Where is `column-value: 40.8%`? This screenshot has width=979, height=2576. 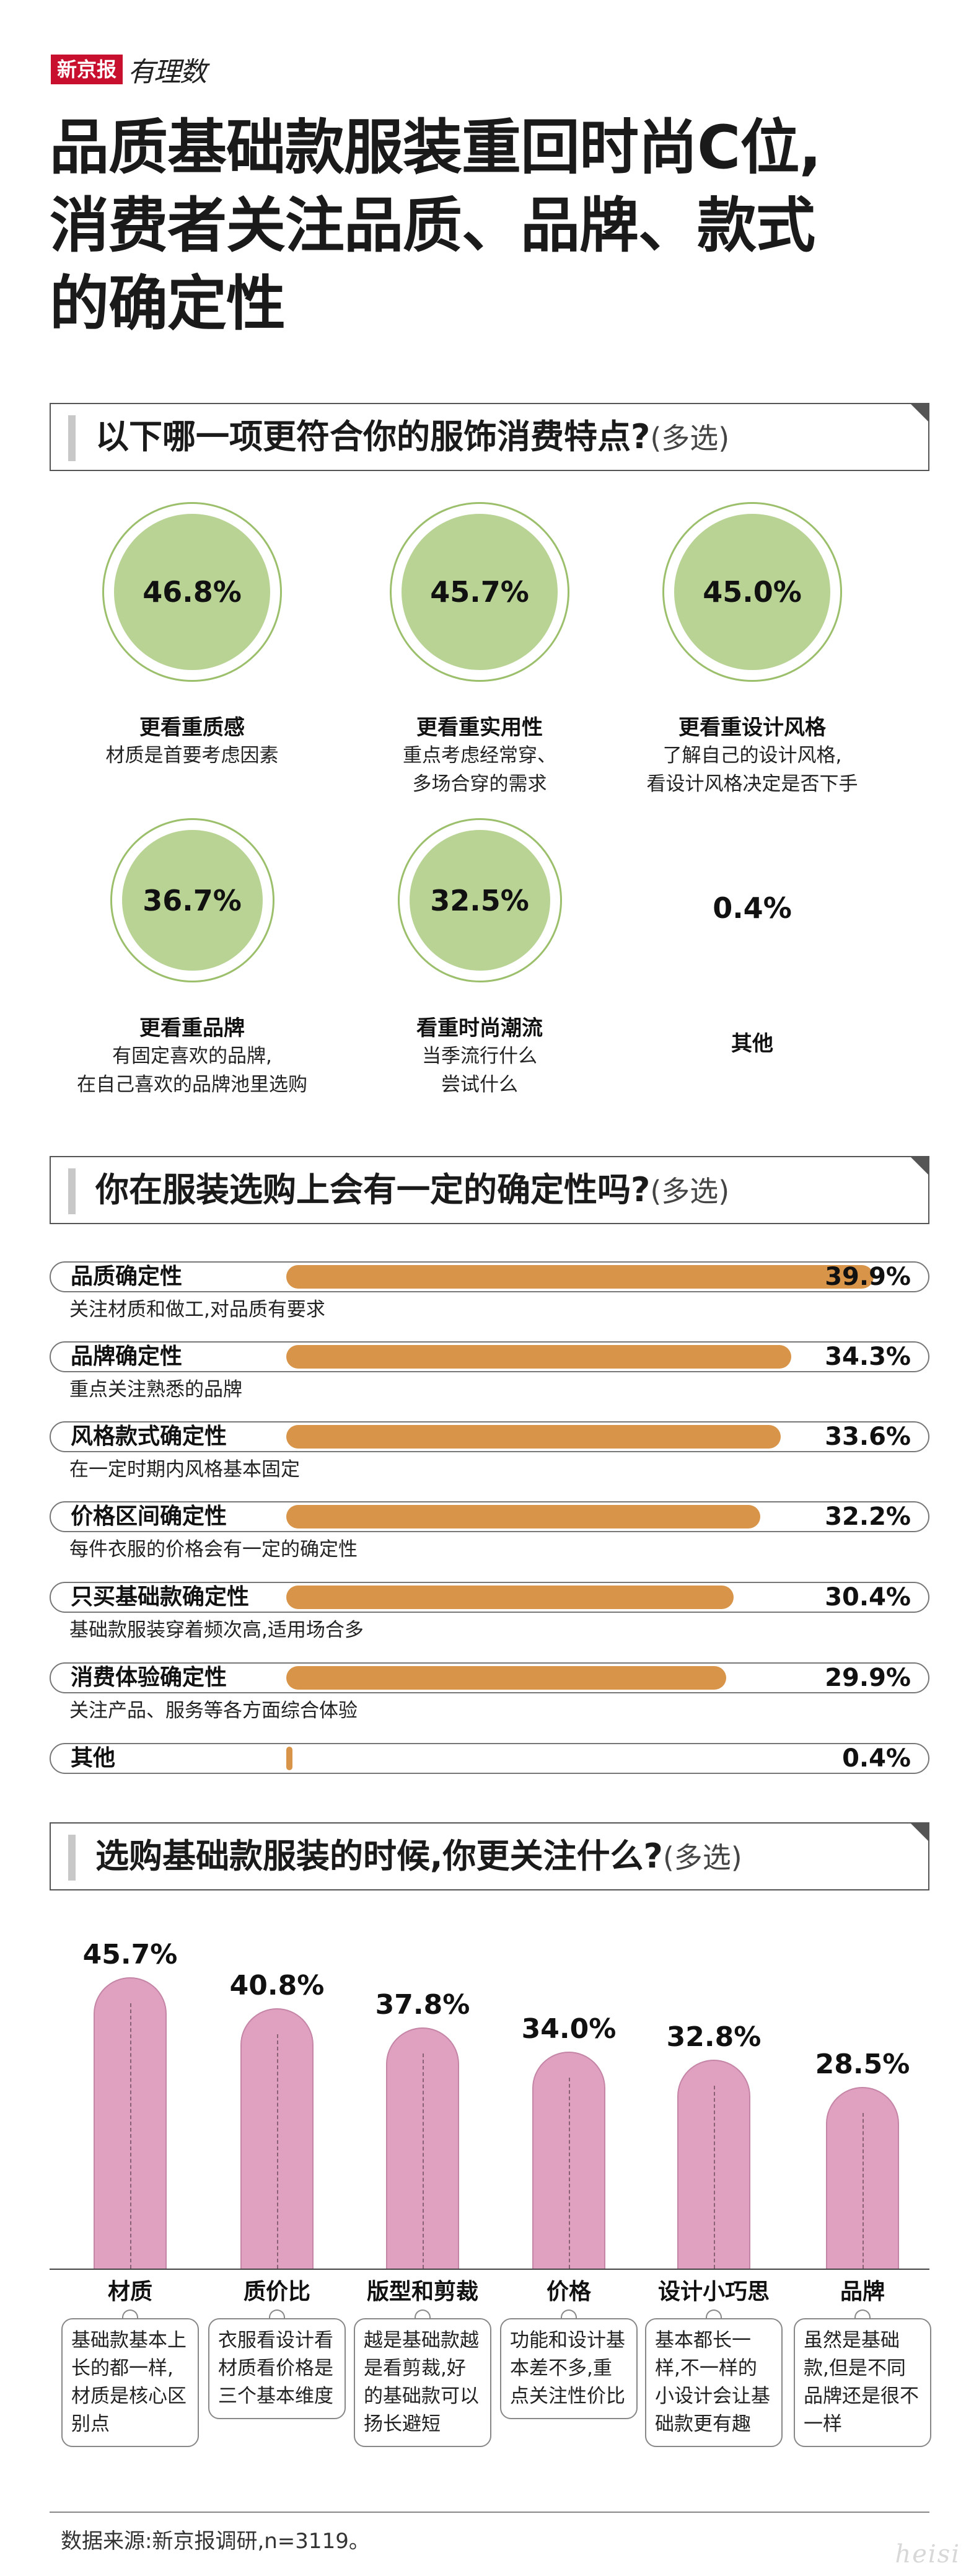 column-value: 40.8% is located at coordinates (277, 1986).